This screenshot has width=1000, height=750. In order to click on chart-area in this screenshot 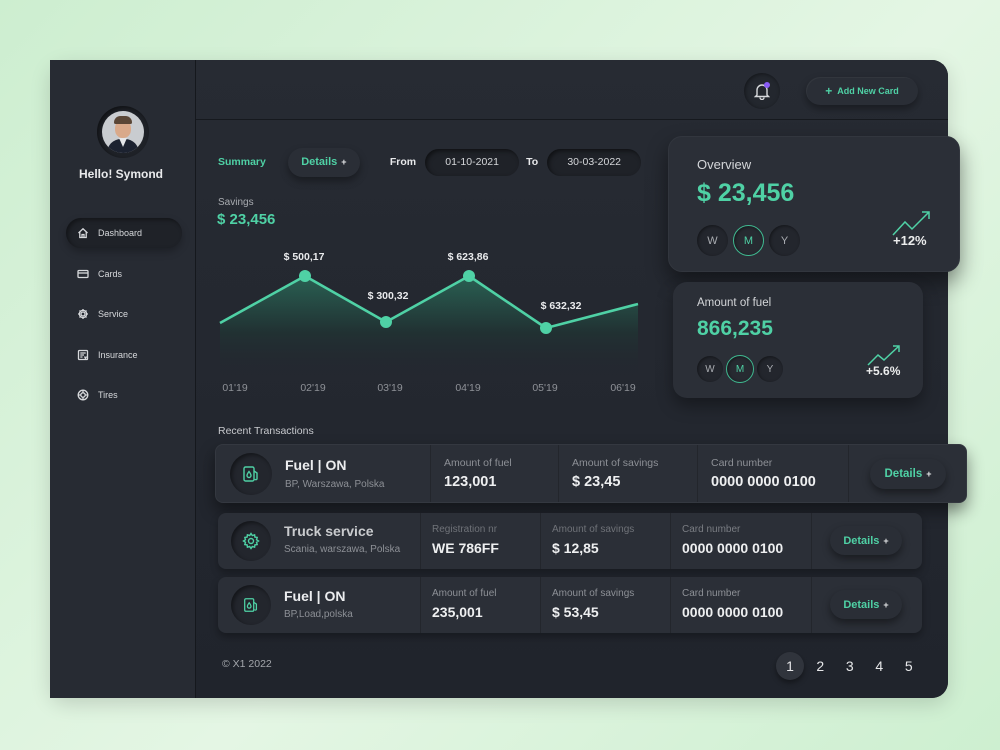, I will do `click(429, 327)`.